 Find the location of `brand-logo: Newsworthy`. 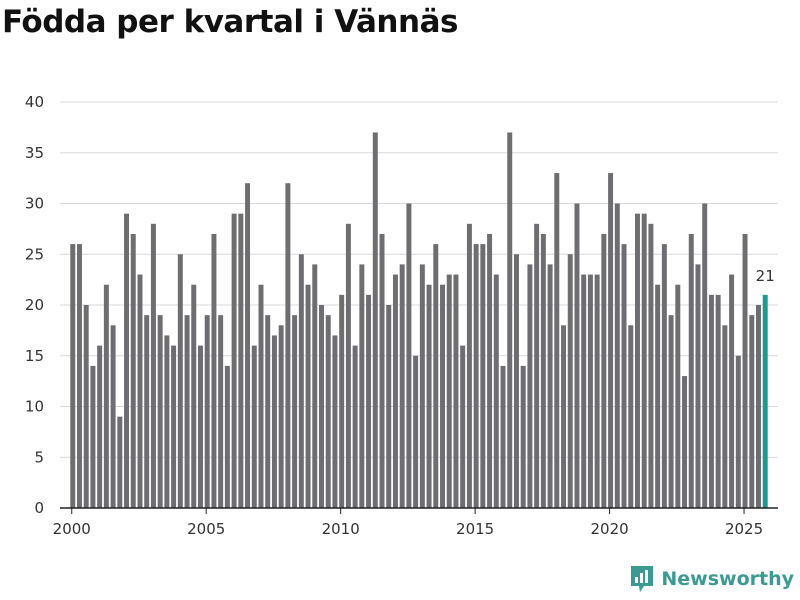

brand-logo: Newsworthy is located at coordinates (711, 579).